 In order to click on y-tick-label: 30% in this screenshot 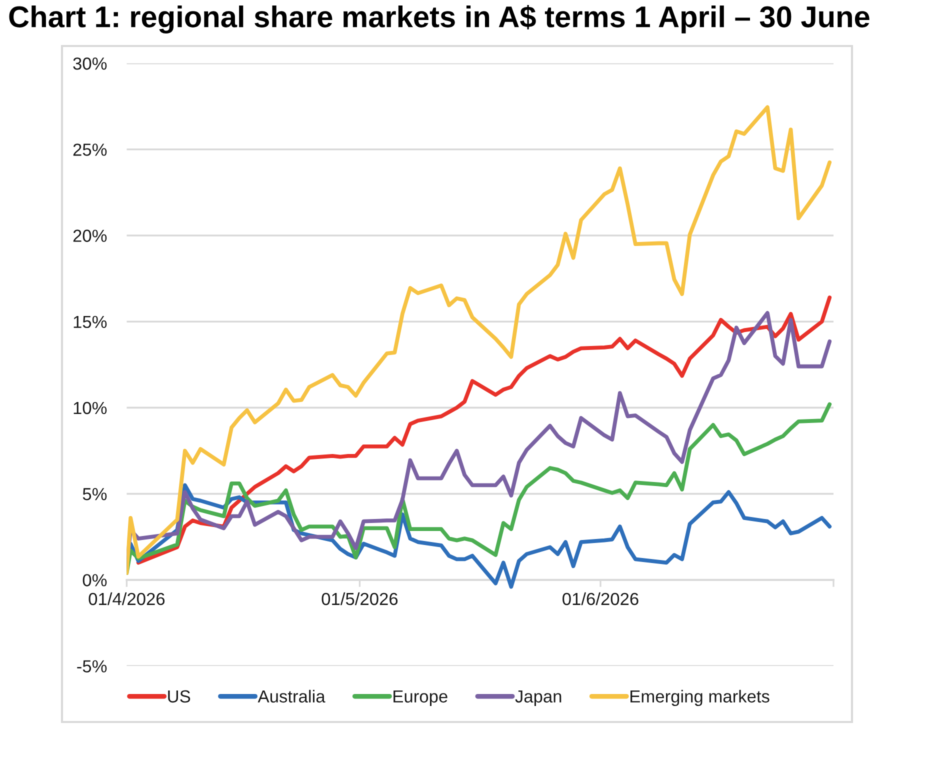, I will do `click(90, 63)`.